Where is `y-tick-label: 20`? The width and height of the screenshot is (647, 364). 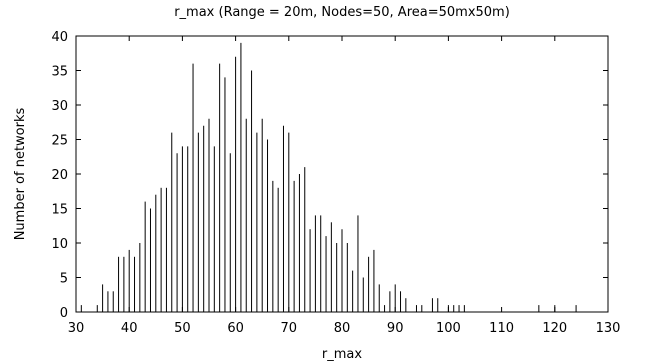
y-tick-label: 20 is located at coordinates (59, 175).